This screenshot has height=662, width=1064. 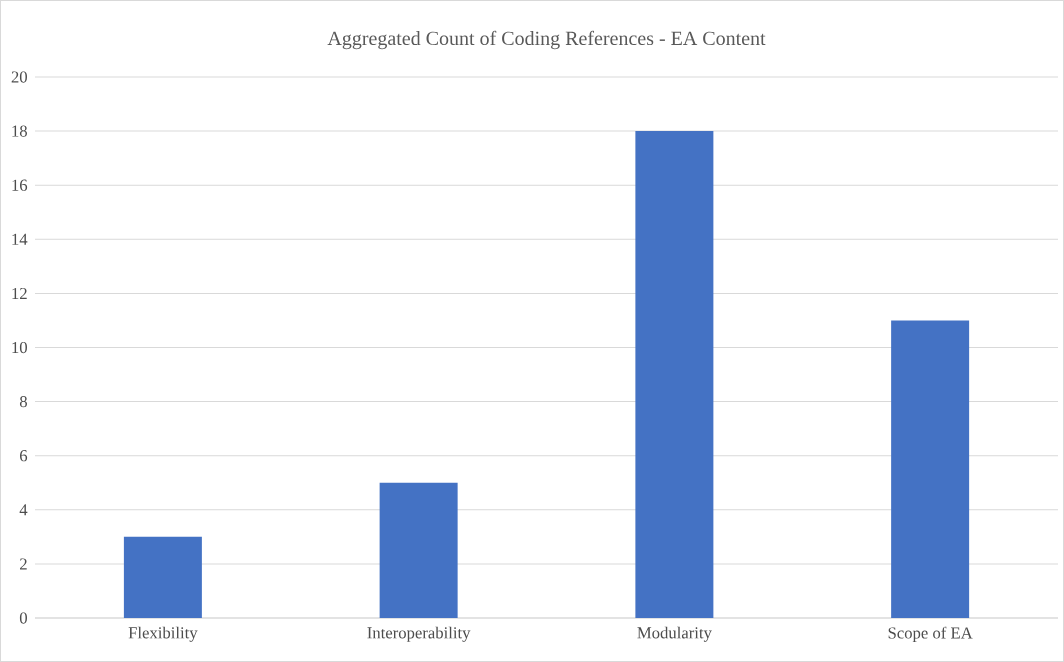 I want to click on y-tick-label: 20, so click(x=19, y=77).